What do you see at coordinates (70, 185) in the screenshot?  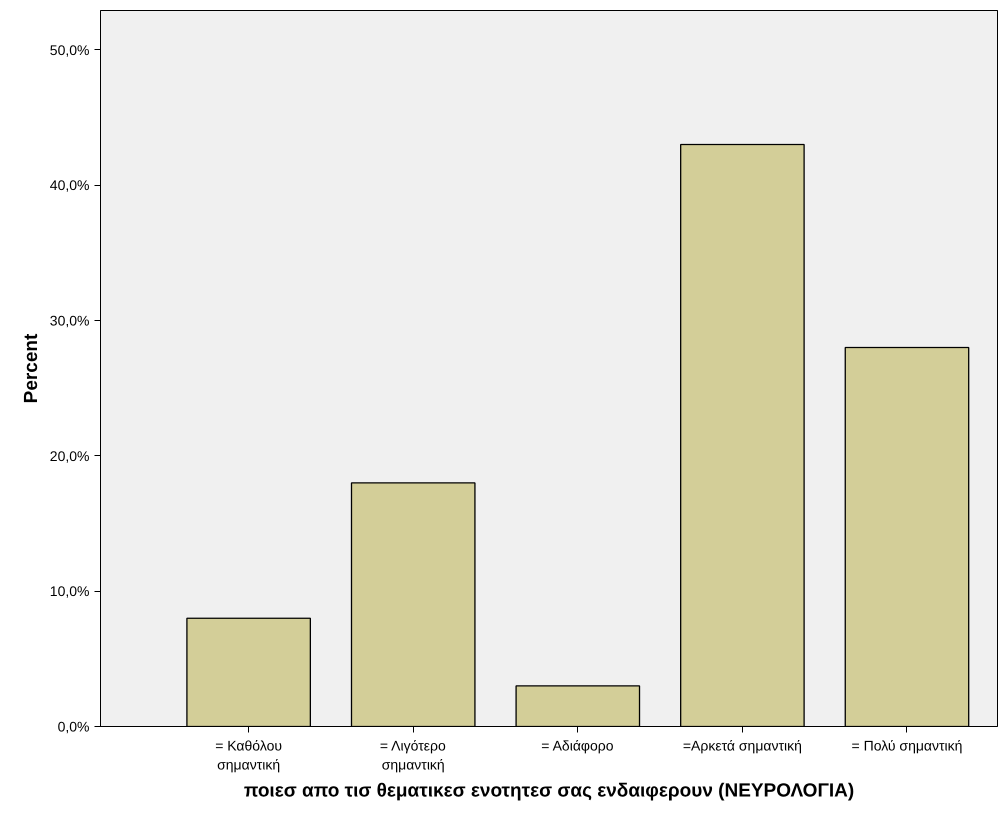 I see `y-tick-label: 40,0%` at bounding box center [70, 185].